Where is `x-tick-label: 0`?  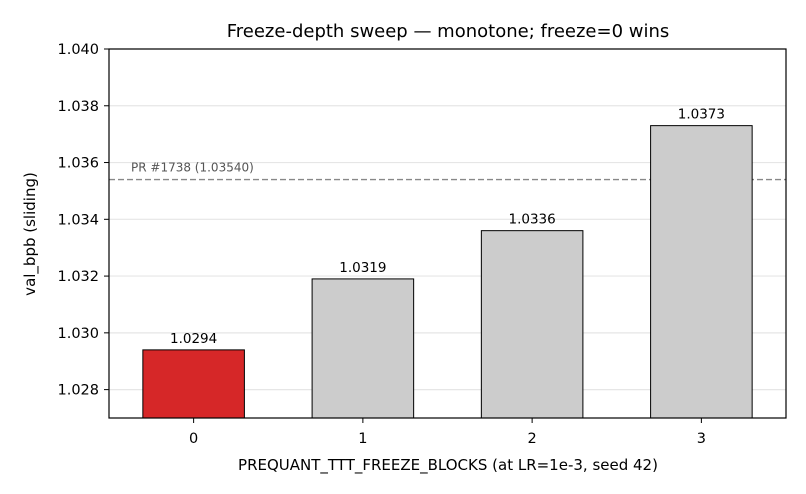
x-tick-label: 0 is located at coordinates (193, 439).